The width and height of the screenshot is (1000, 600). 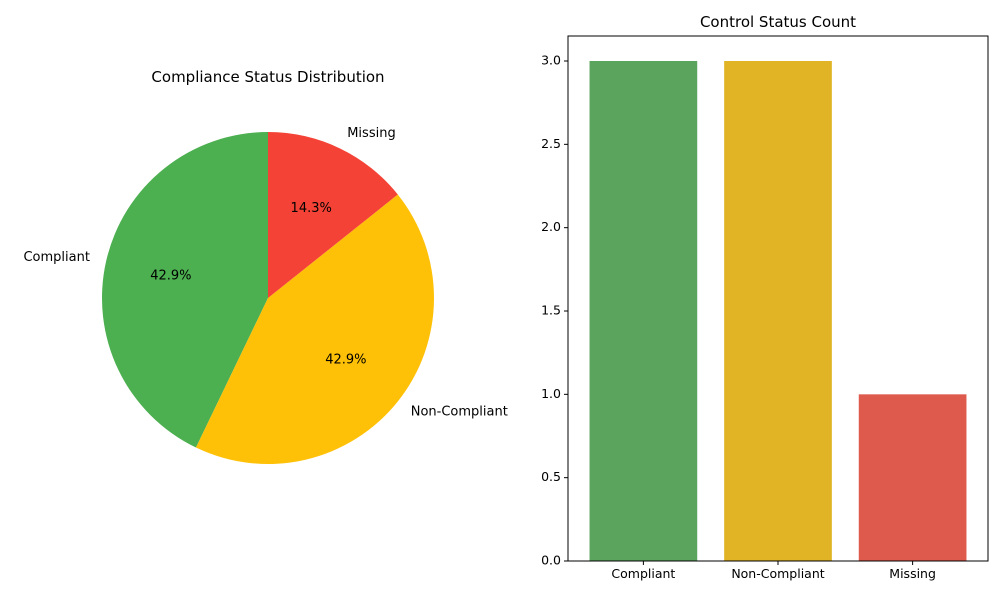 I want to click on bar-compliant, so click(x=643, y=311).